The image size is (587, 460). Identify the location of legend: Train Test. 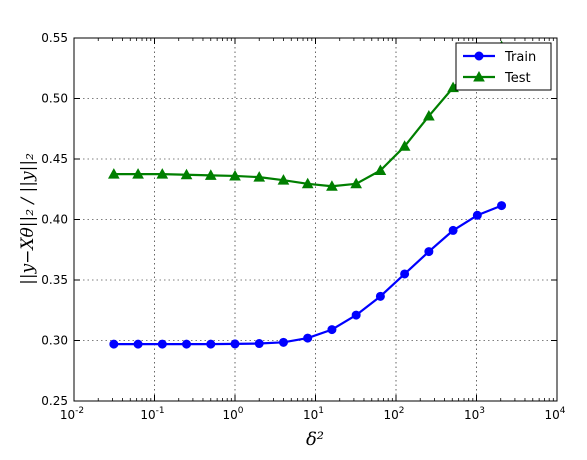
(503, 66).